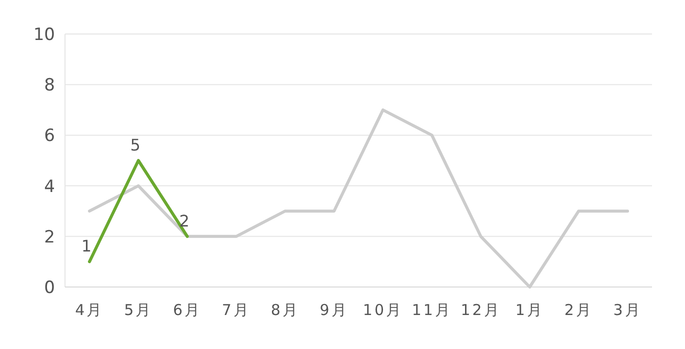  Describe the element at coordinates (44, 34) in the screenshot. I see `y-tick-label: 10` at that location.